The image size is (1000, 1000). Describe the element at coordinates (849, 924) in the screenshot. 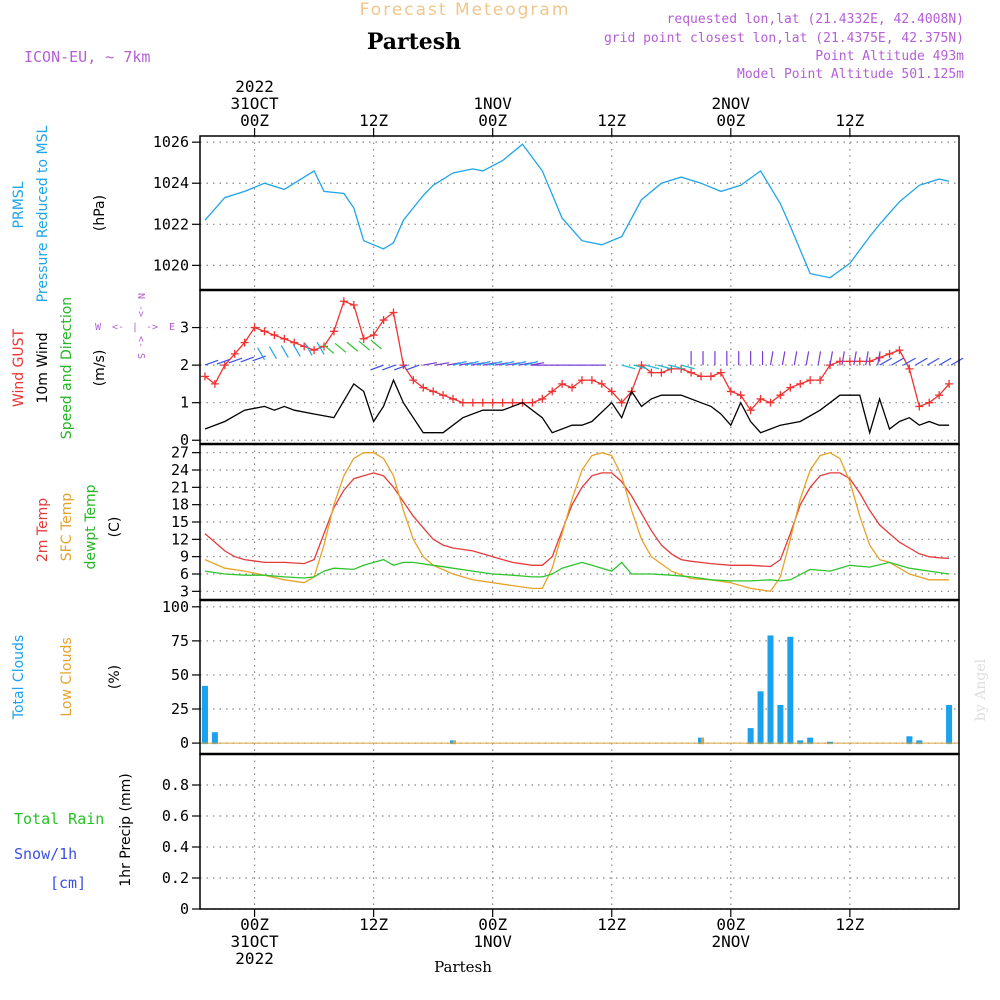

I see `time-label-bottom: 12Z` at that location.